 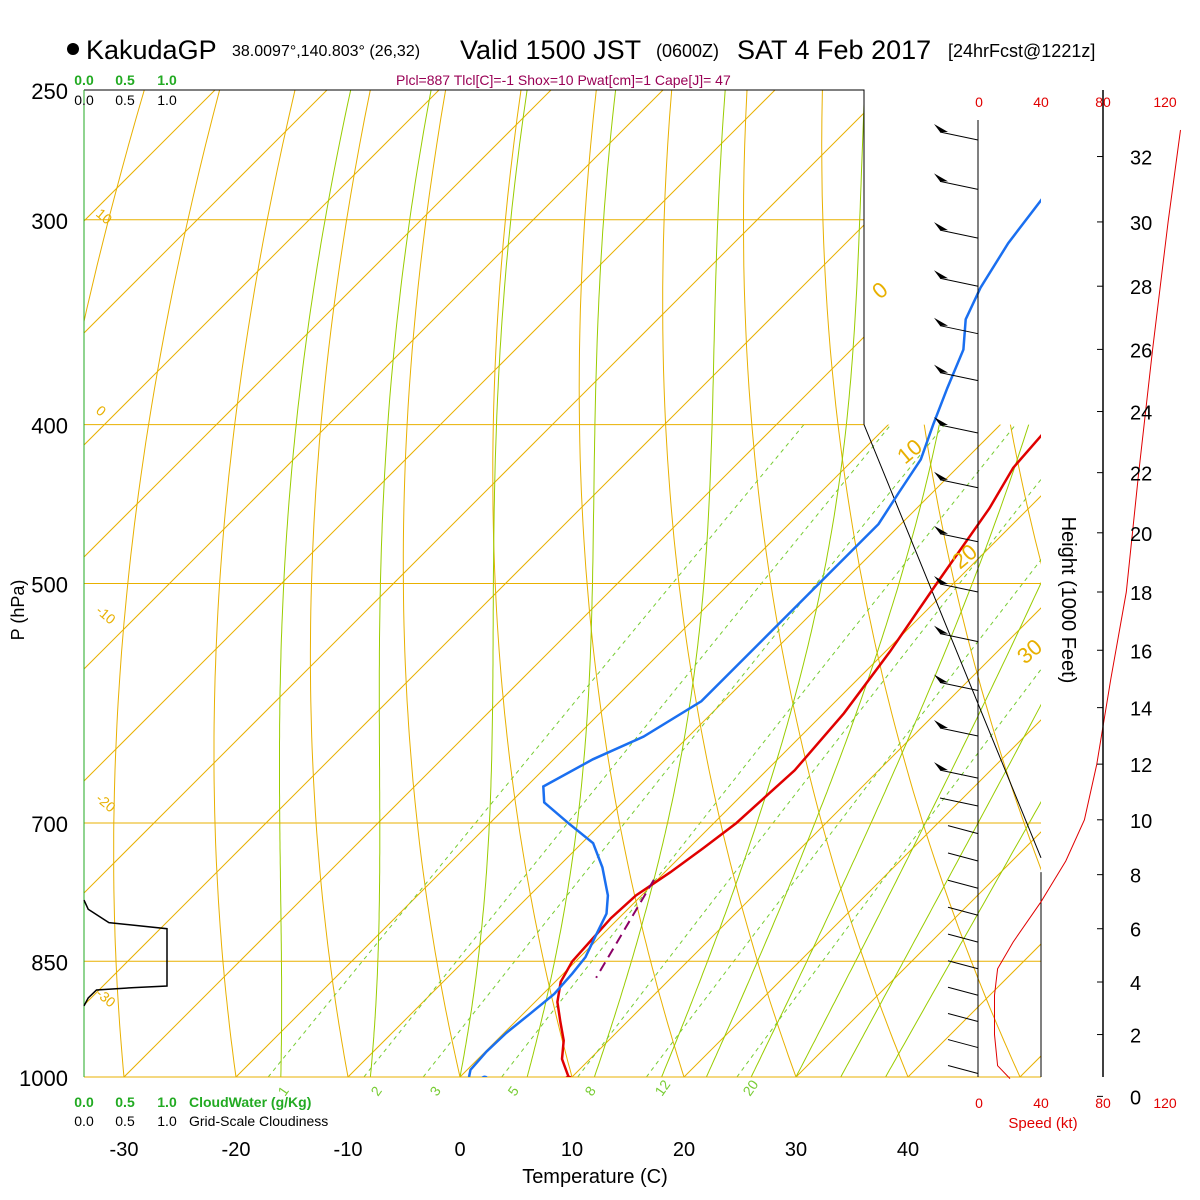 What do you see at coordinates (1029, 651) in the screenshot?
I see `moist-adiabat-label: 30` at bounding box center [1029, 651].